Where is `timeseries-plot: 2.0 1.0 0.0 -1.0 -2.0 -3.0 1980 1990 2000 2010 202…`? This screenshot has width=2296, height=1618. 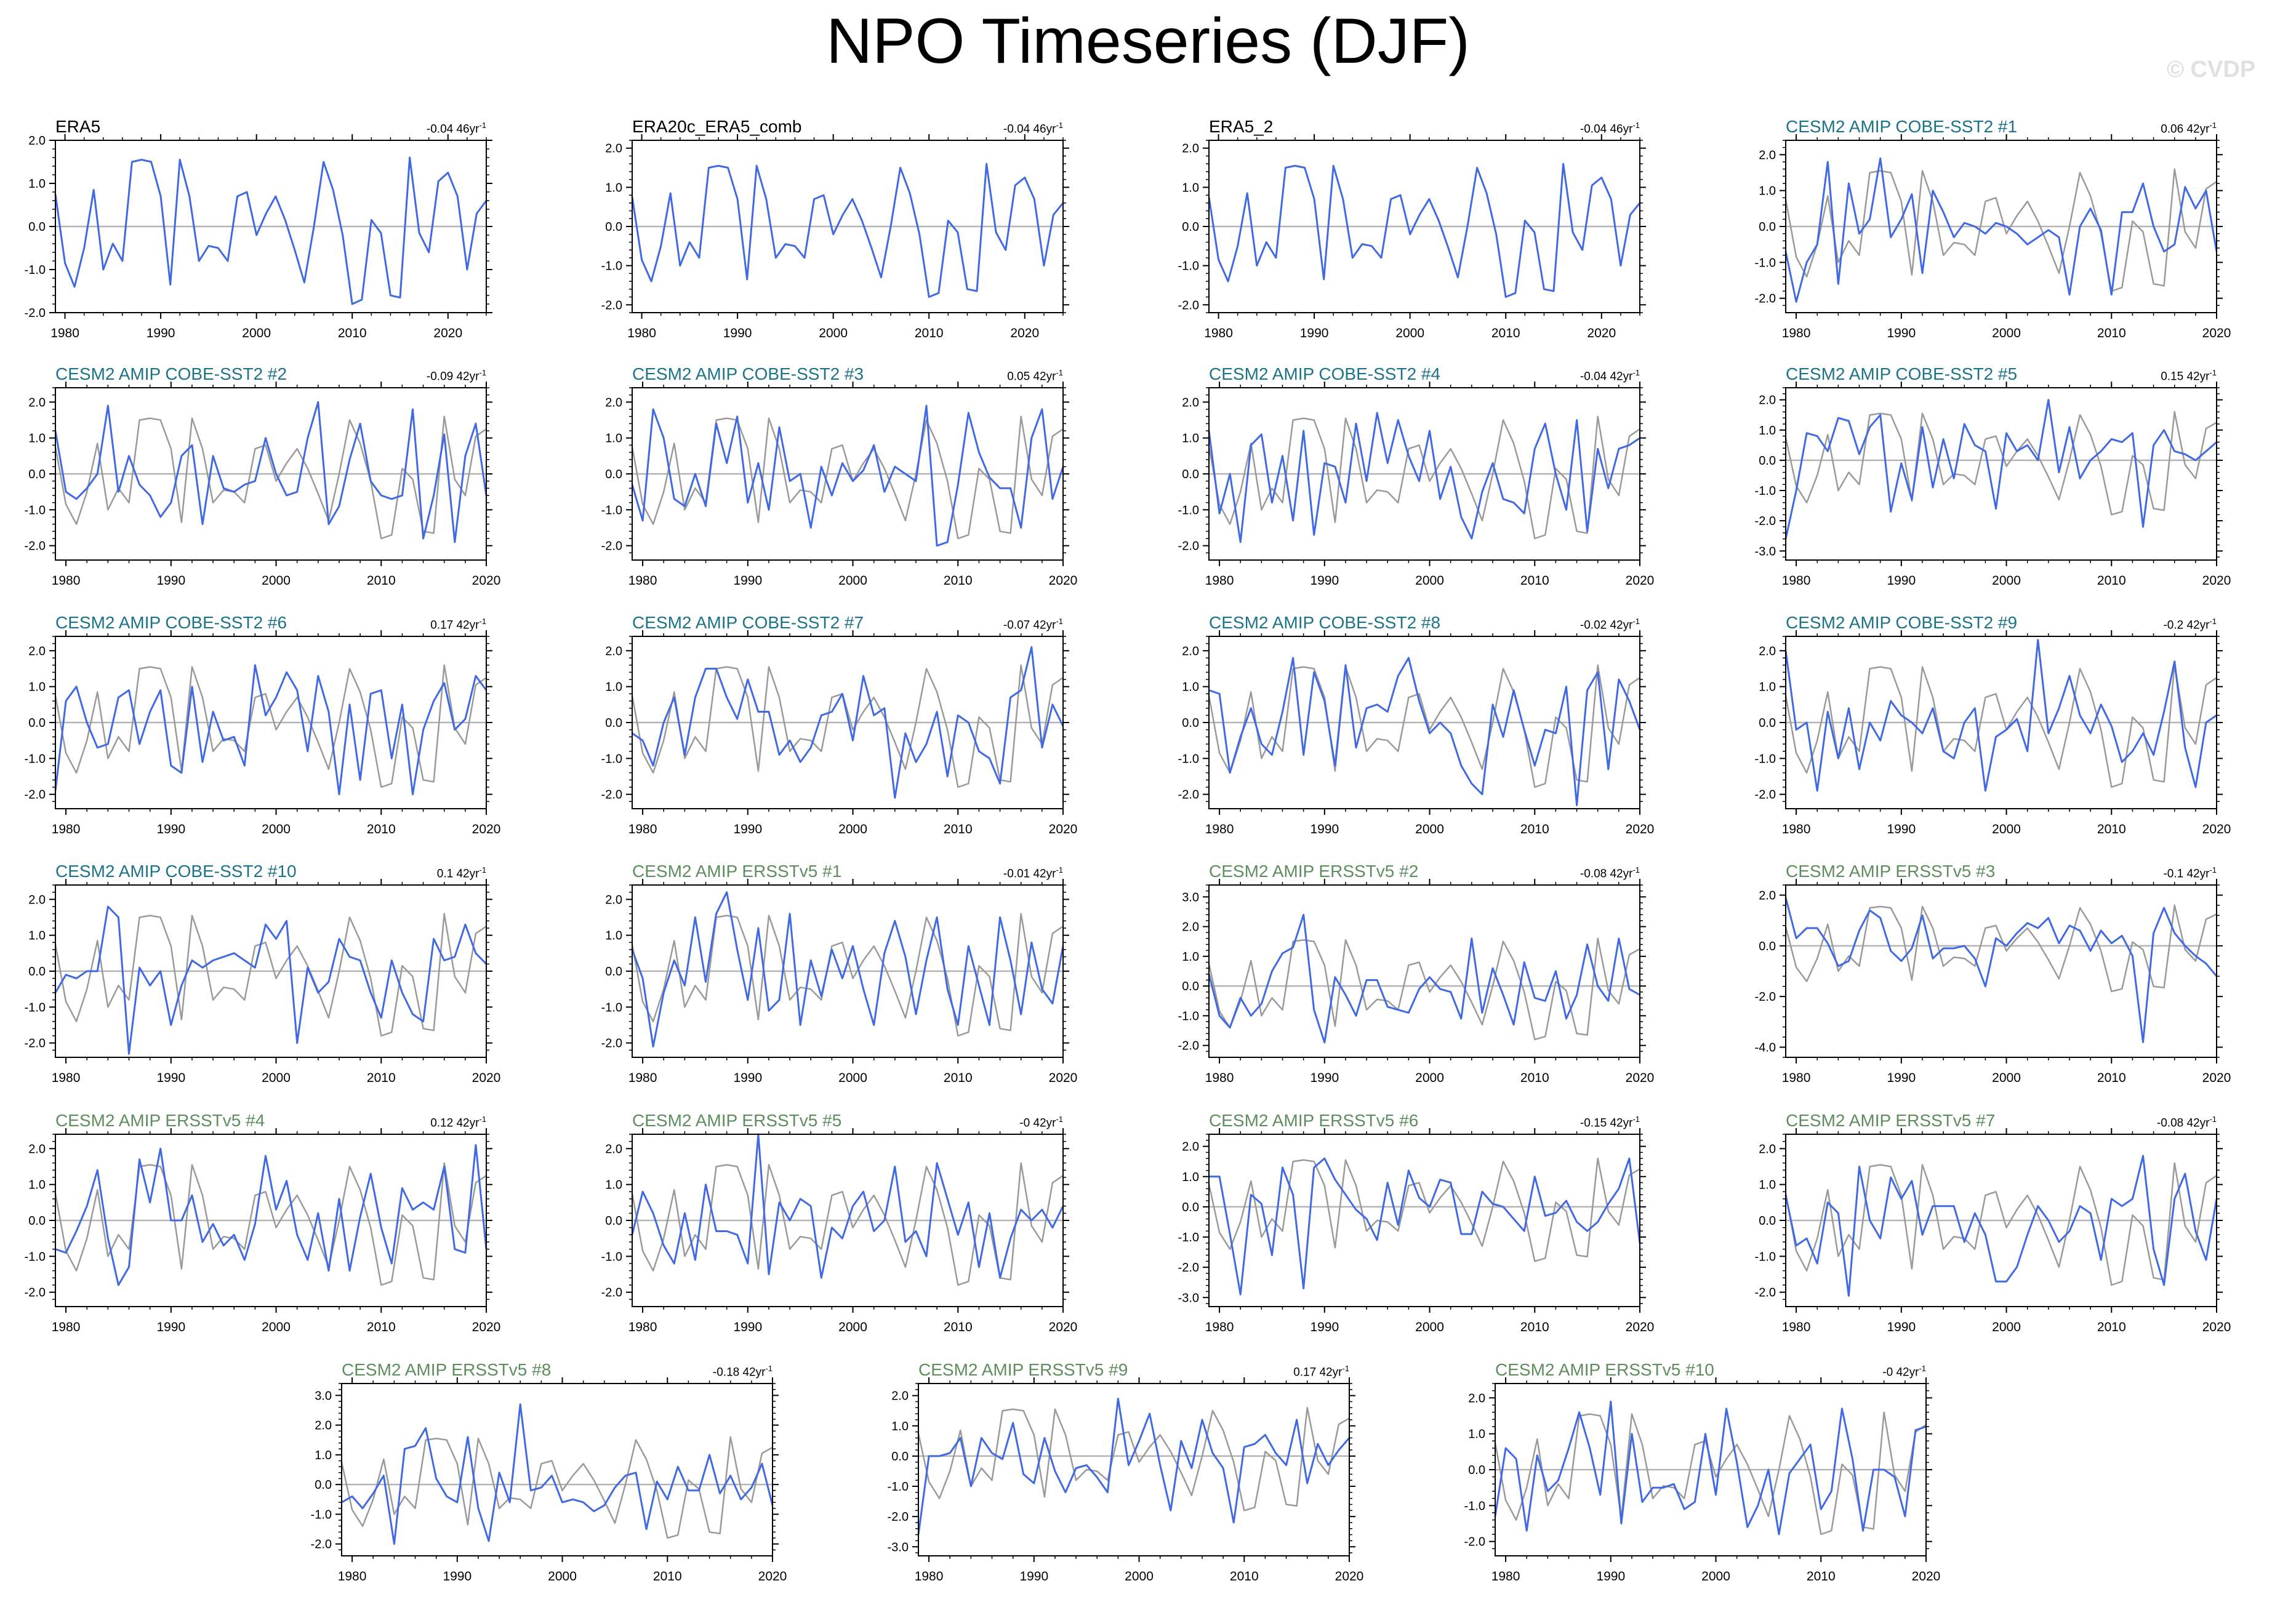
timeseries-plot: 2.0 1.0 0.0 -1.0 -2.0 -3.0 1980 1990 2000 2010 202… is located at coordinates (1416, 1231).